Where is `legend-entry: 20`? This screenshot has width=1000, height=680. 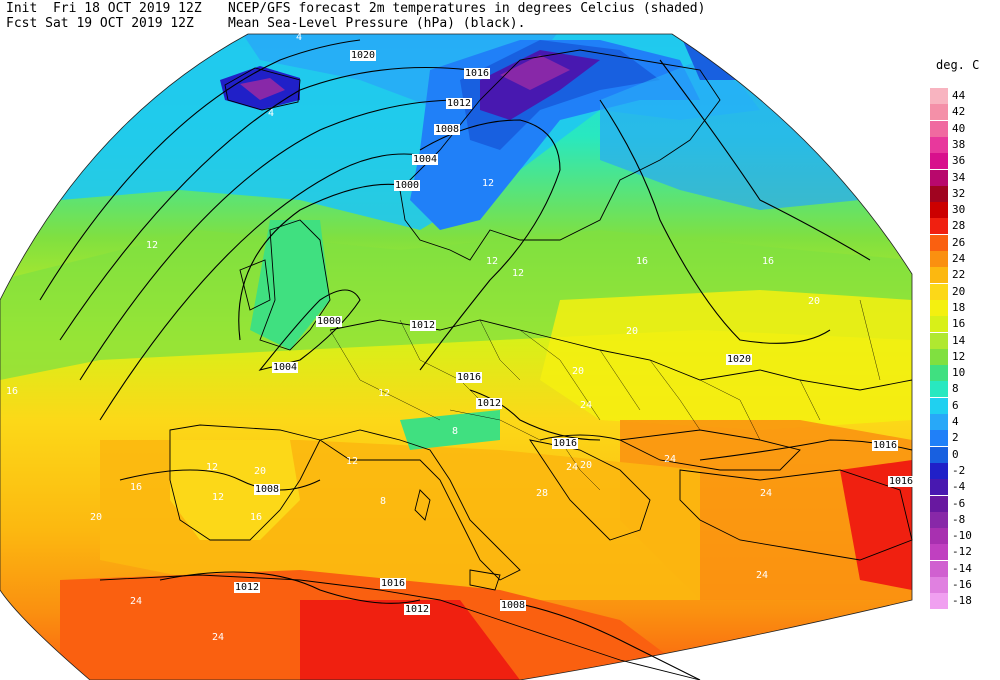 legend-entry: 20 is located at coordinates (965, 291).